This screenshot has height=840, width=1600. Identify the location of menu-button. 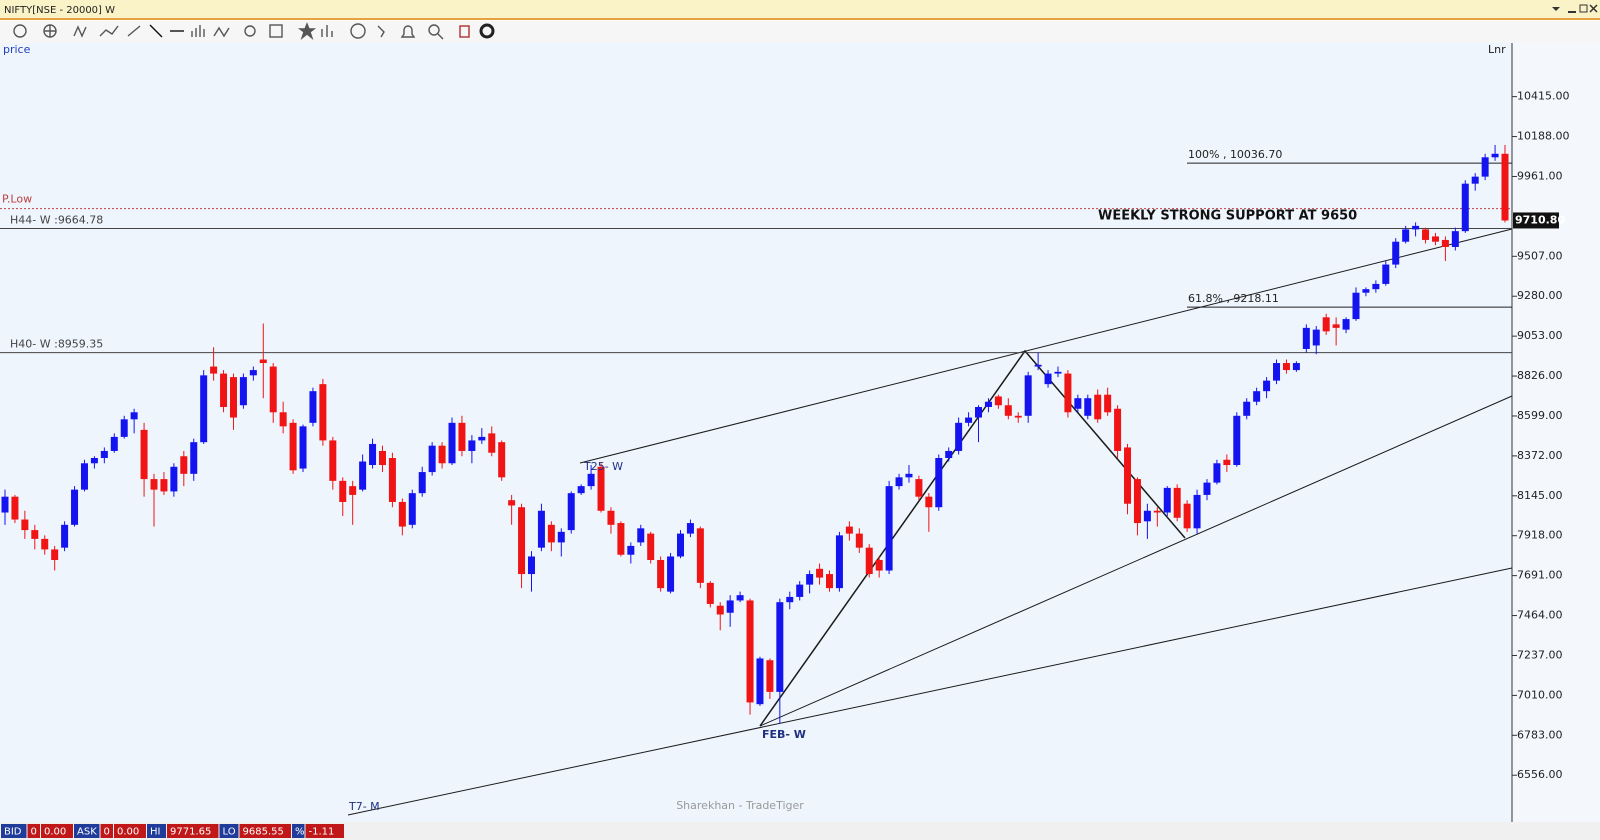
(1556, 9).